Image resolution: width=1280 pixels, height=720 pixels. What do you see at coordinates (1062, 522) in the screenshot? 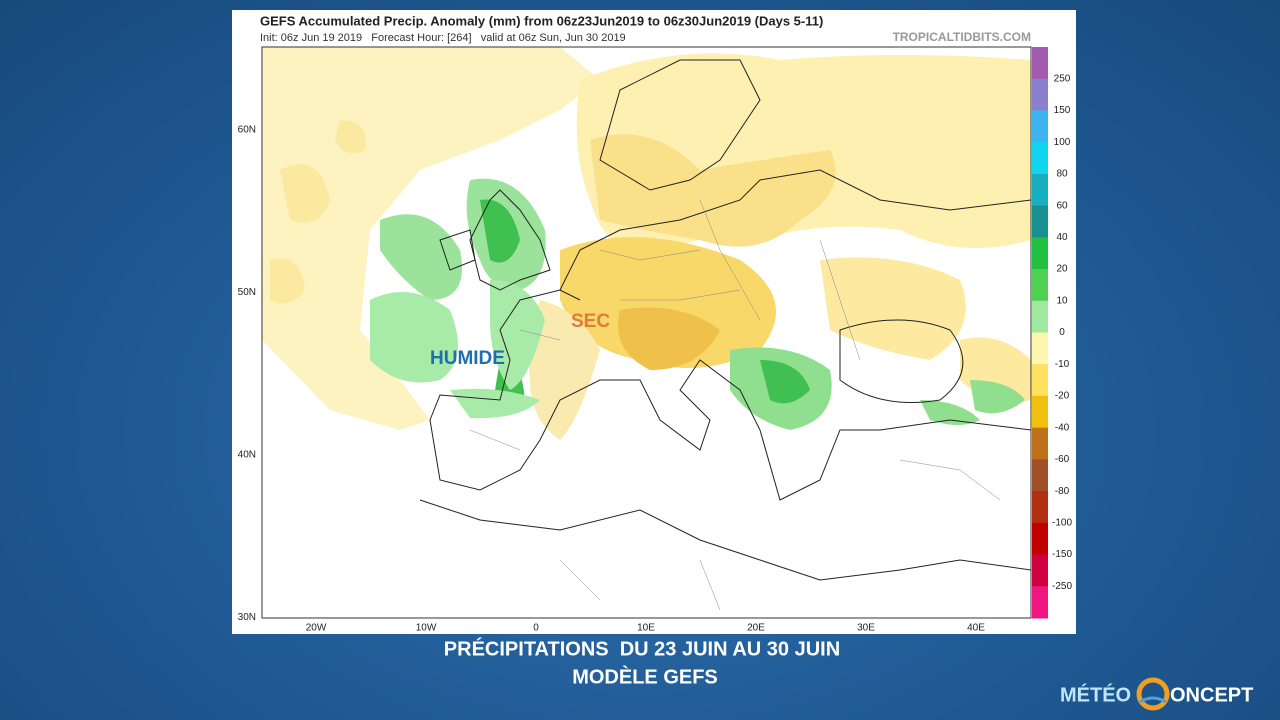
I see `colorbar-label: -100` at bounding box center [1062, 522].